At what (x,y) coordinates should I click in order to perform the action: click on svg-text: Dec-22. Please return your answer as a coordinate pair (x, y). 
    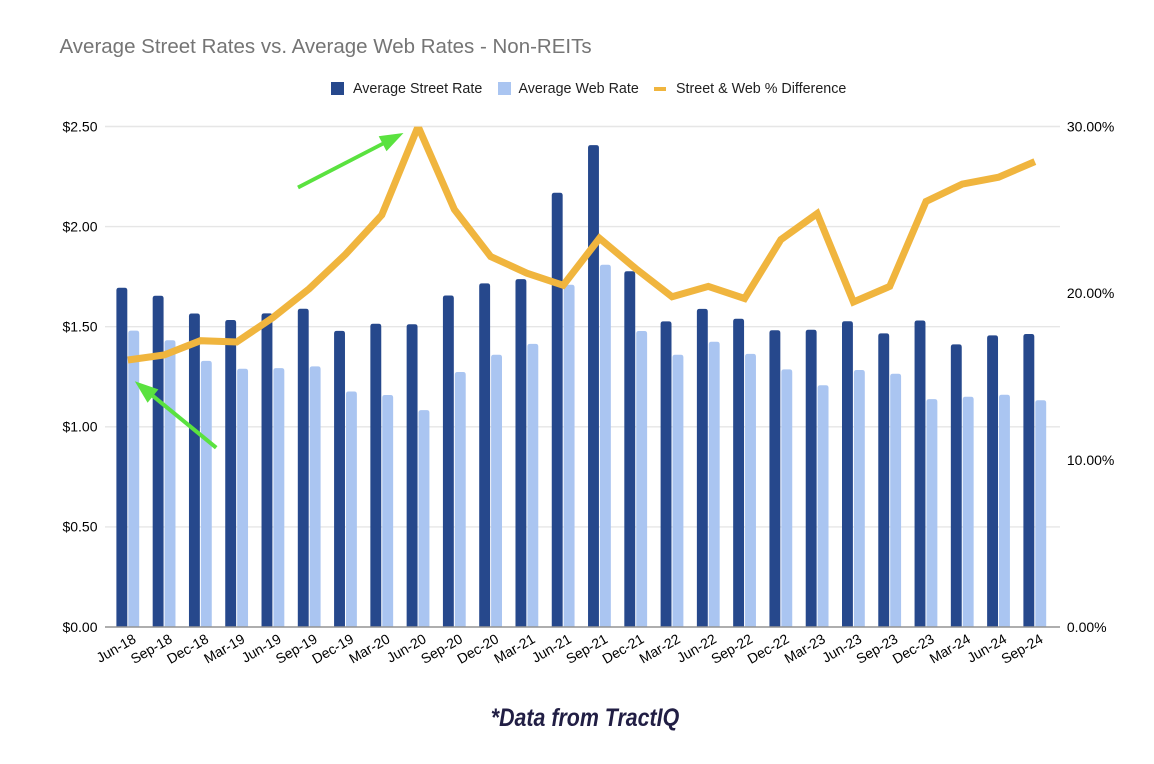
    Looking at the image, I should click on (768, 648).